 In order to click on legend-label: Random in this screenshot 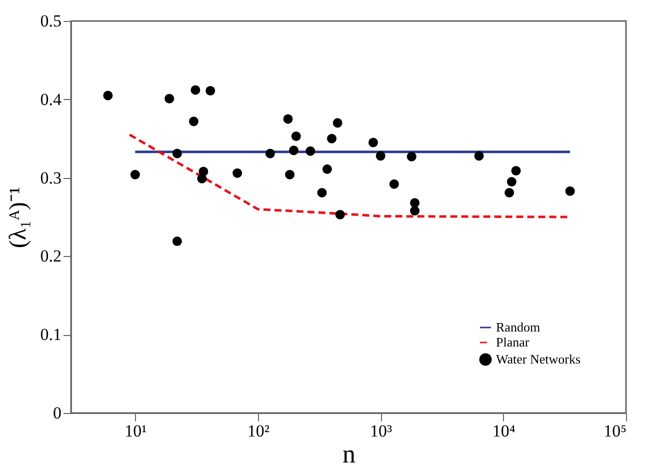, I will do `click(518, 327)`.